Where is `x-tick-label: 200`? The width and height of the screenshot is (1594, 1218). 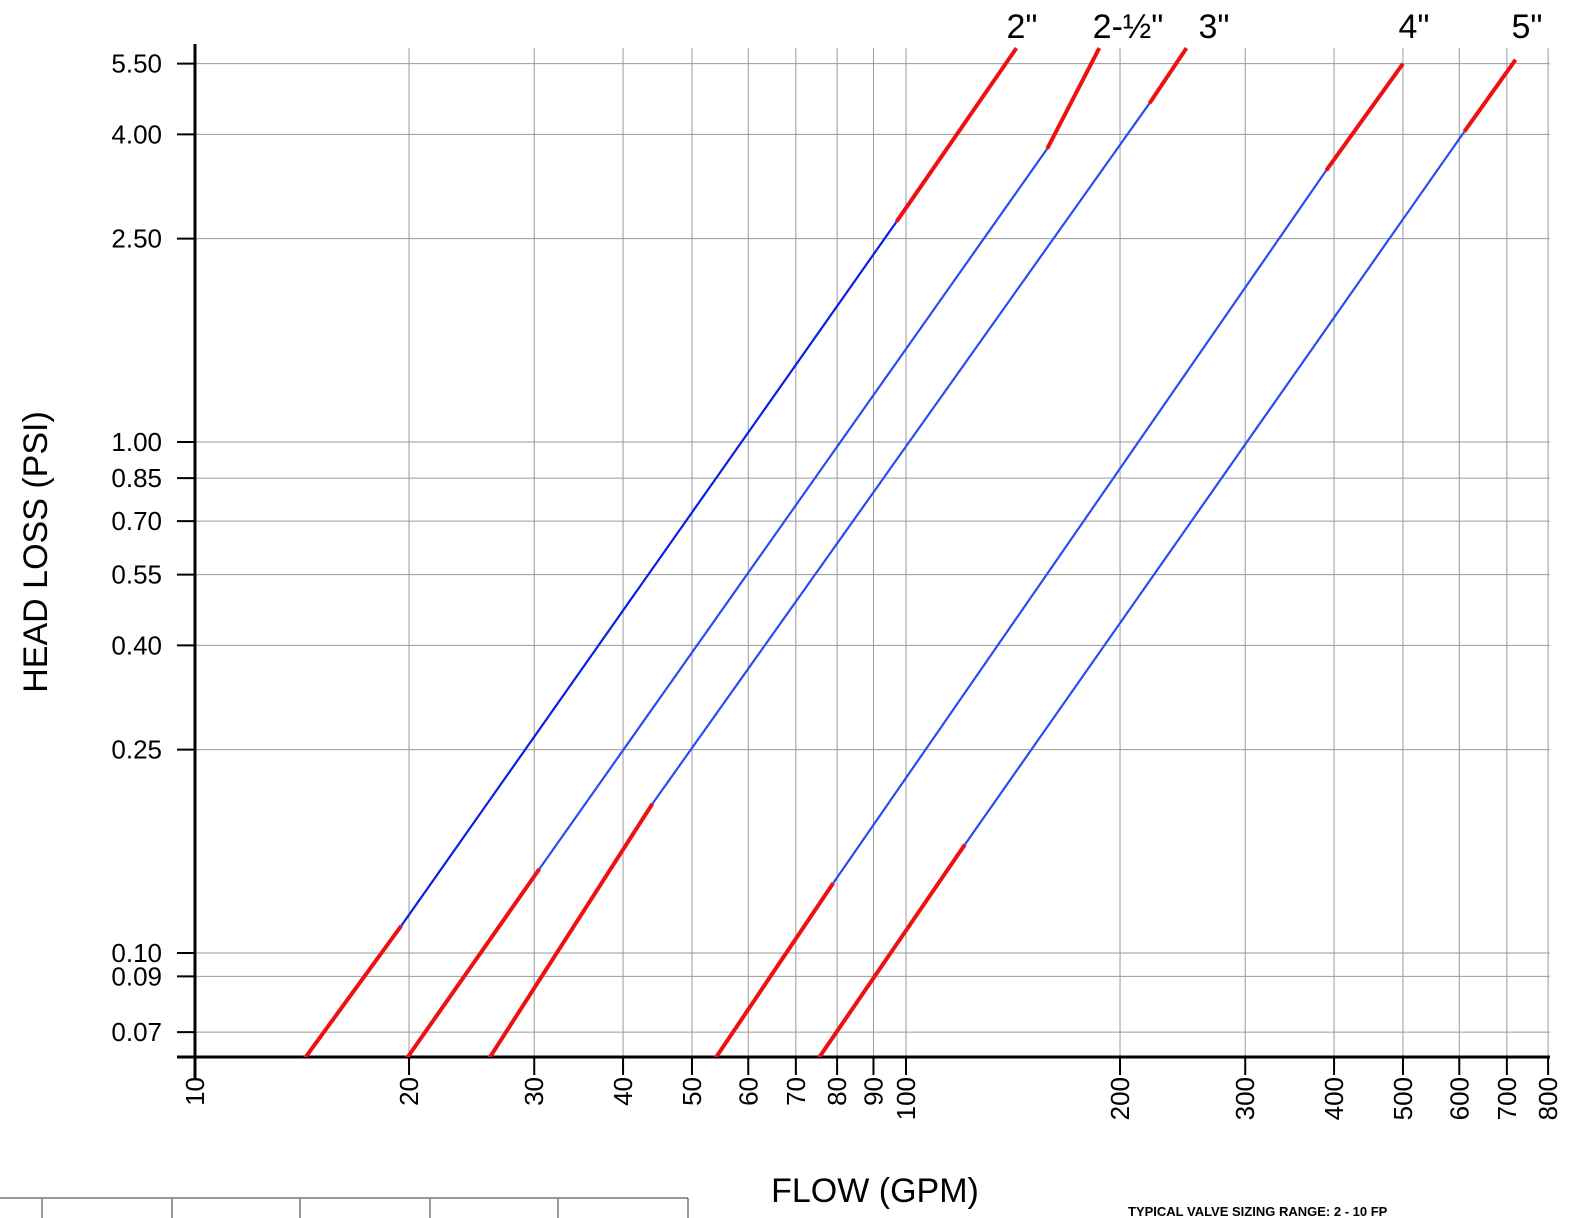 x-tick-label: 200 is located at coordinates (1120, 1098).